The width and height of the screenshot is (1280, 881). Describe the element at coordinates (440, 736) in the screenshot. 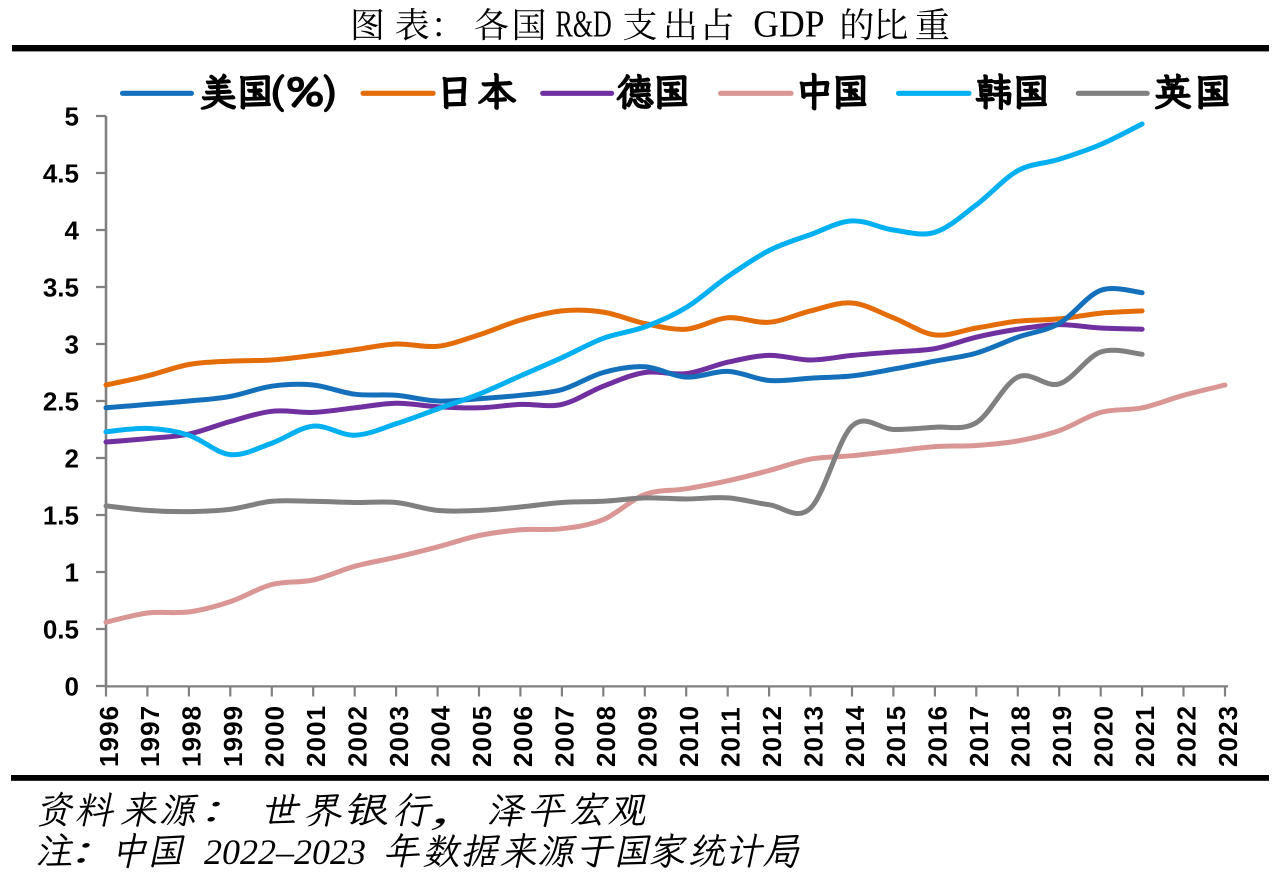

I see `svg-text: 2004` at that location.